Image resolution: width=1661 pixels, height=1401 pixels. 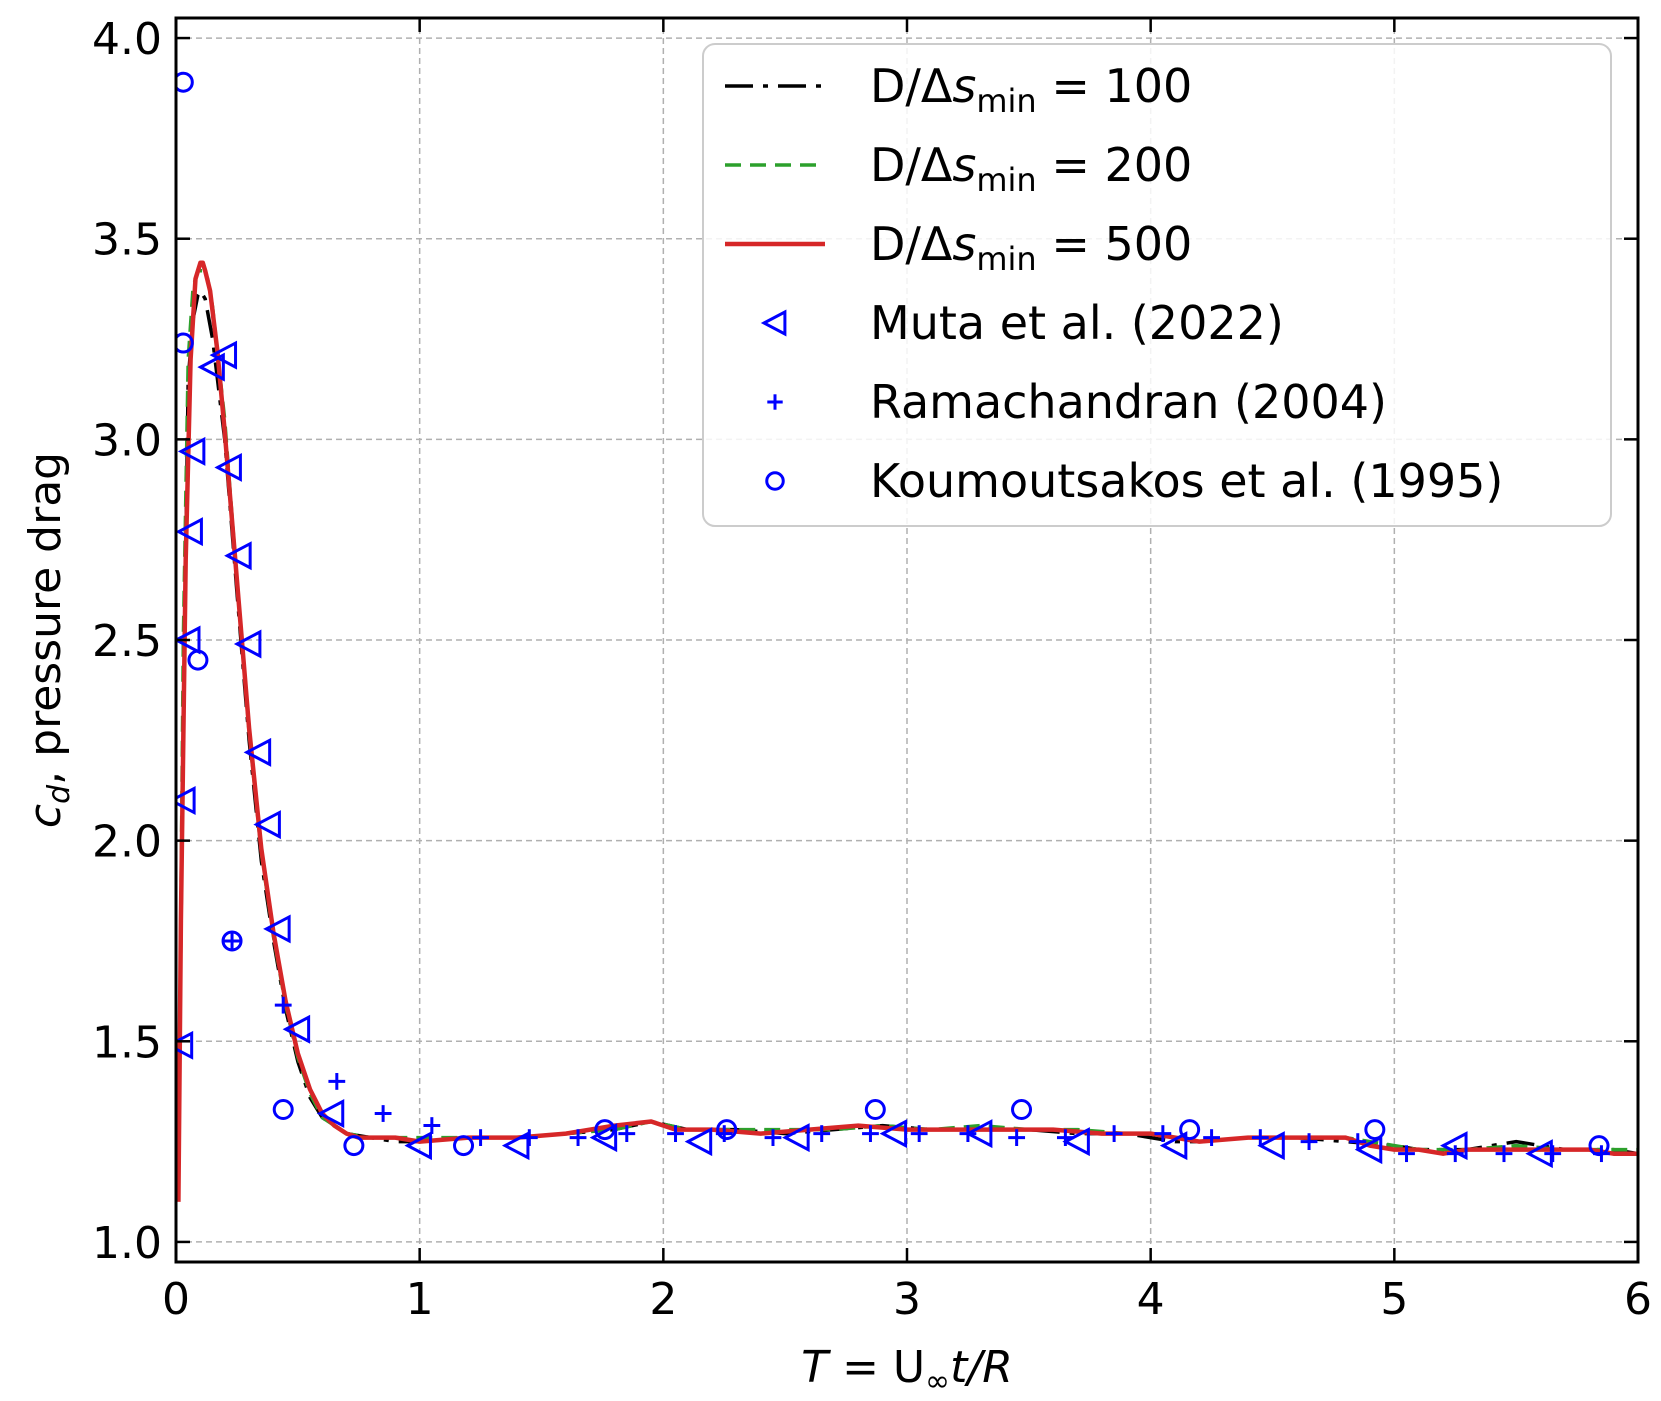 What do you see at coordinates (1638, 1299) in the screenshot?
I see `x-tick-label: 6` at bounding box center [1638, 1299].